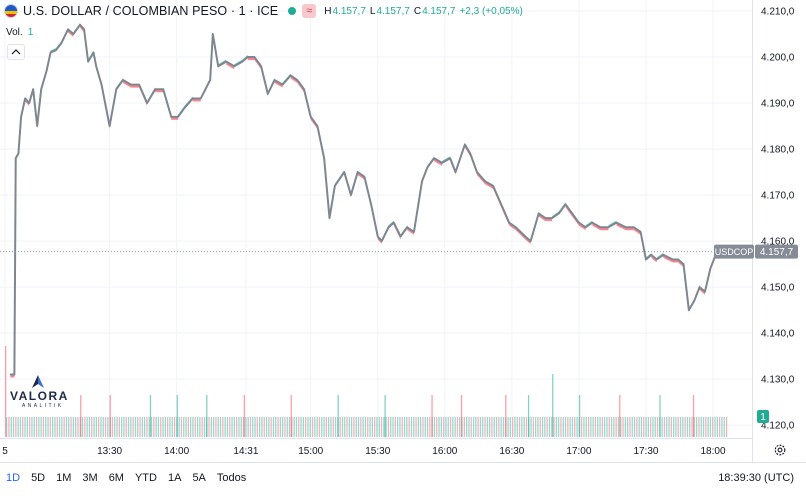  I want to click on gear-icon, so click(780, 450).